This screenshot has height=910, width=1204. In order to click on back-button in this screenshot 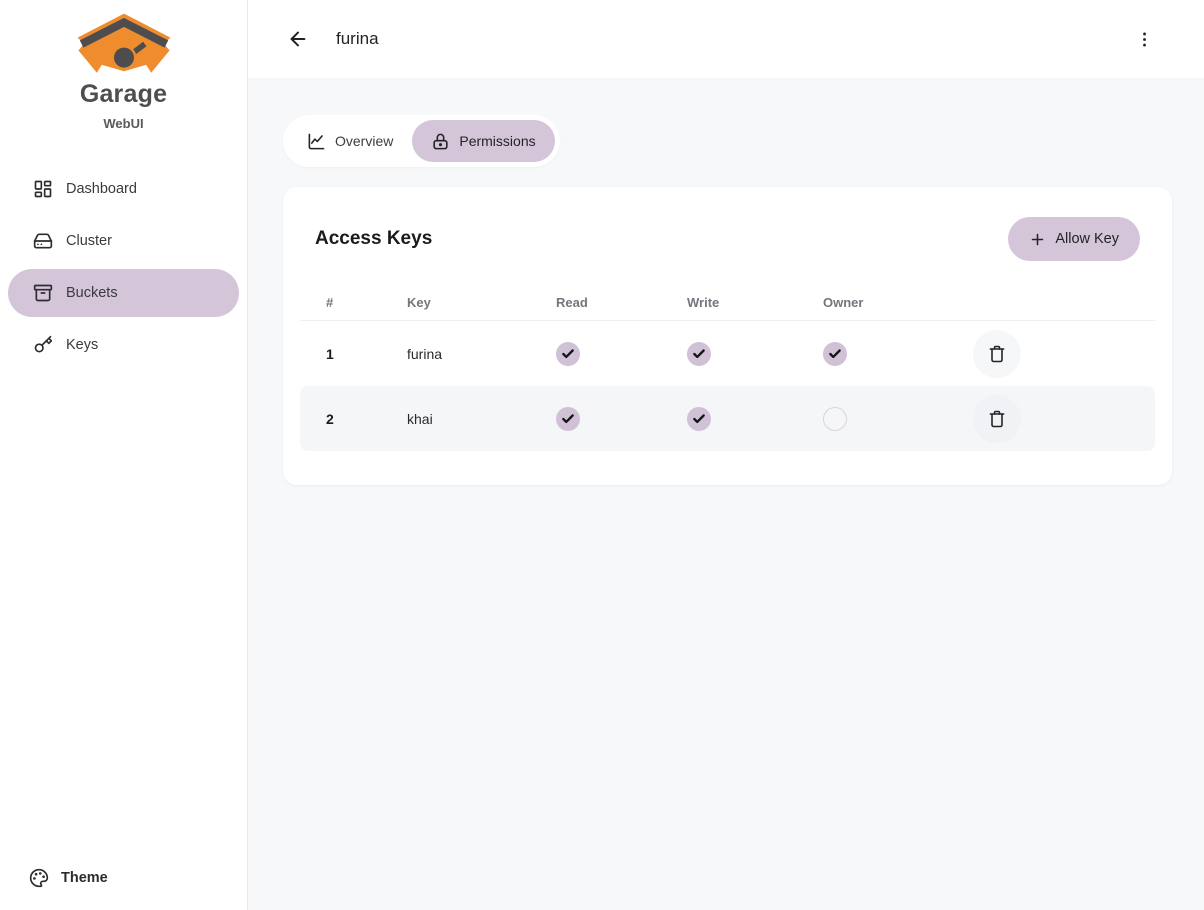, I will do `click(298, 39)`.